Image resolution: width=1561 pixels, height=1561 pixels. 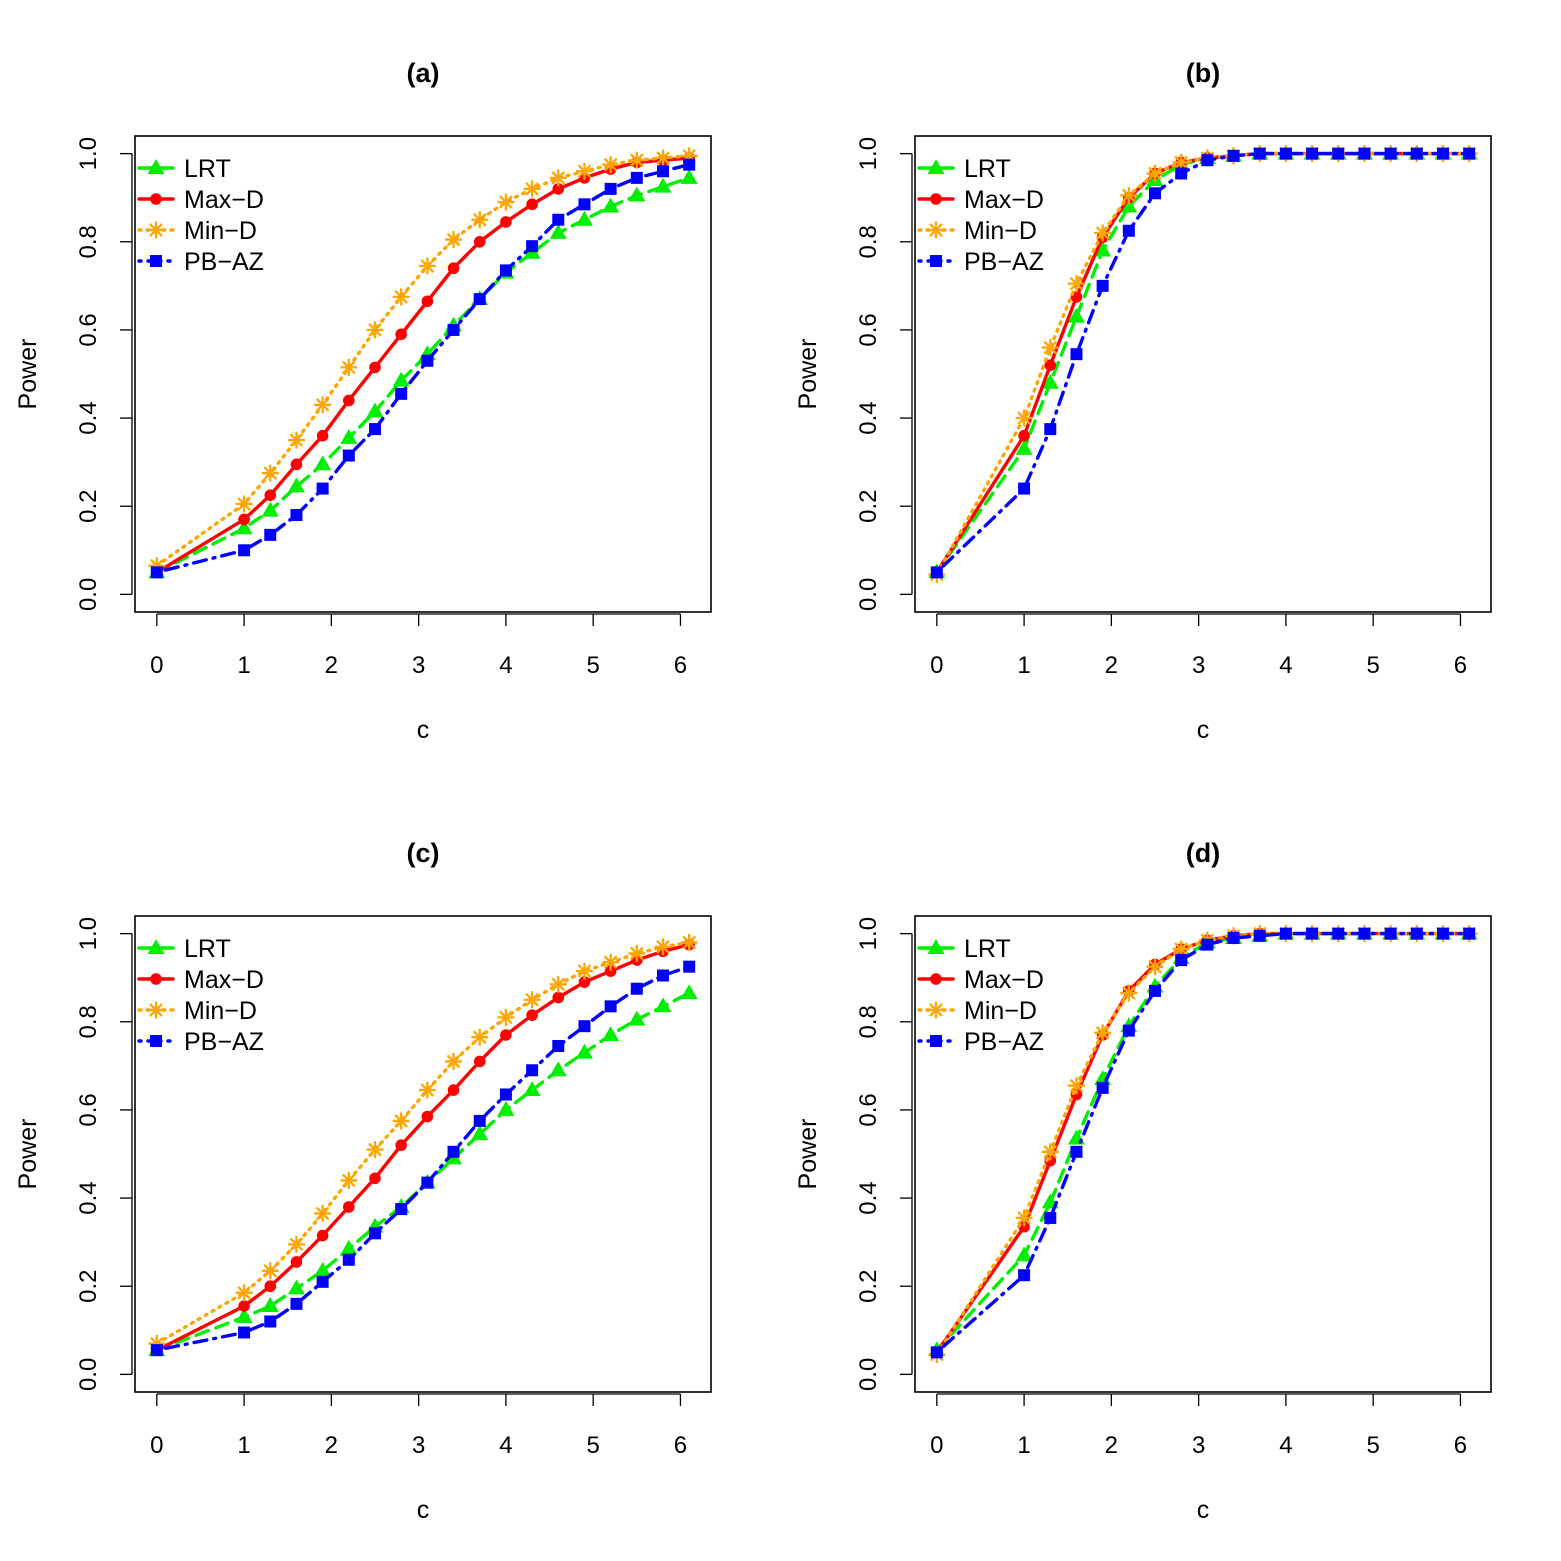 I want to click on x-tick-label: 5, so click(x=593, y=665).